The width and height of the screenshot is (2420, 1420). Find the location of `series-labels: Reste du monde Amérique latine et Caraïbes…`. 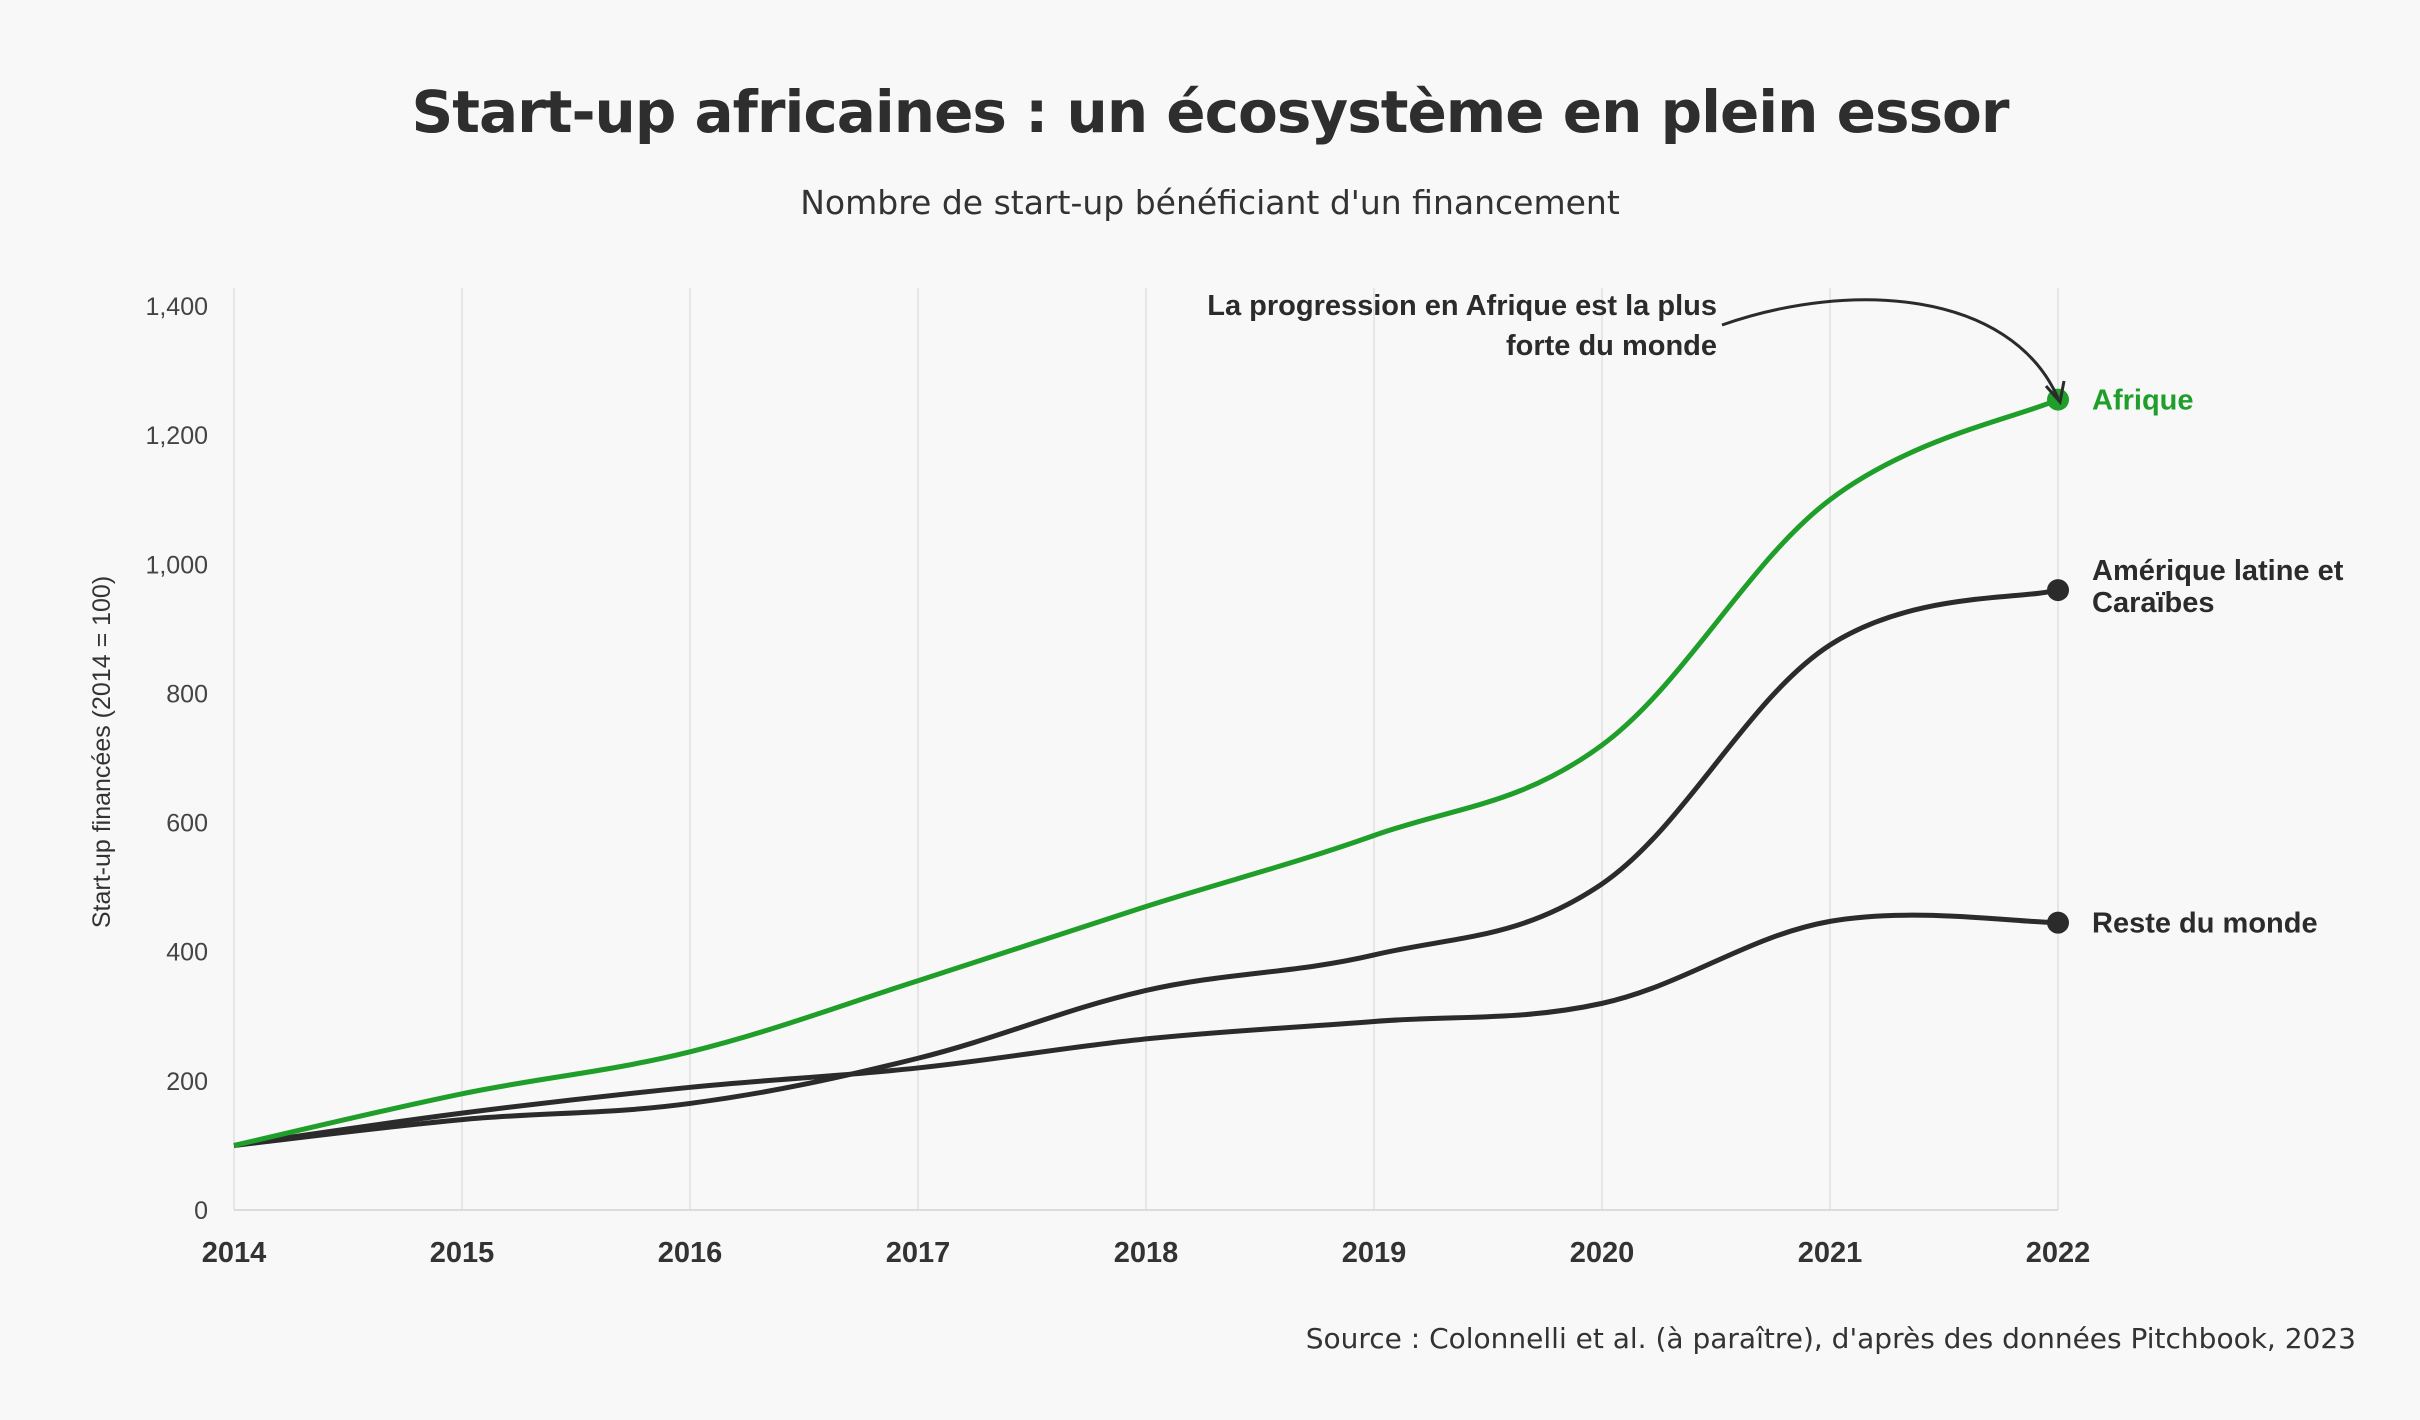

series-labels: Reste du monde Amérique latine et Caraïbes… is located at coordinates (2218, 662).